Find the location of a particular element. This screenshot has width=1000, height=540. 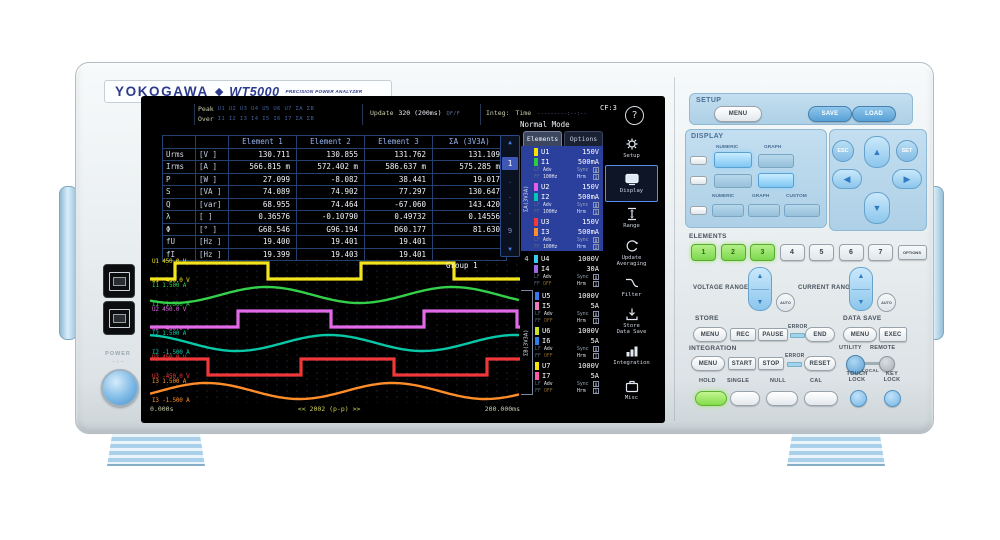

menu-item-setup: Setup is located at coordinates (631, 148).